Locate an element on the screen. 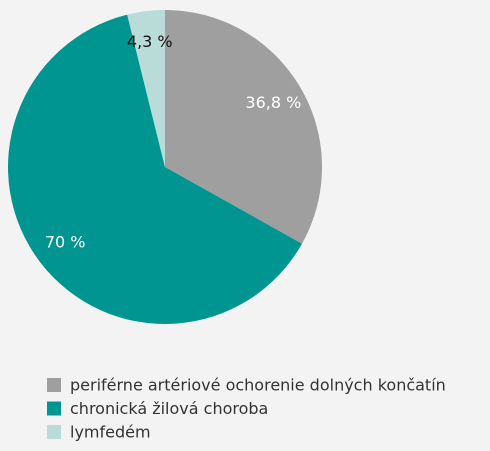 This screenshot has height=451, width=490. slice-label: 70 % is located at coordinates (65, 242).